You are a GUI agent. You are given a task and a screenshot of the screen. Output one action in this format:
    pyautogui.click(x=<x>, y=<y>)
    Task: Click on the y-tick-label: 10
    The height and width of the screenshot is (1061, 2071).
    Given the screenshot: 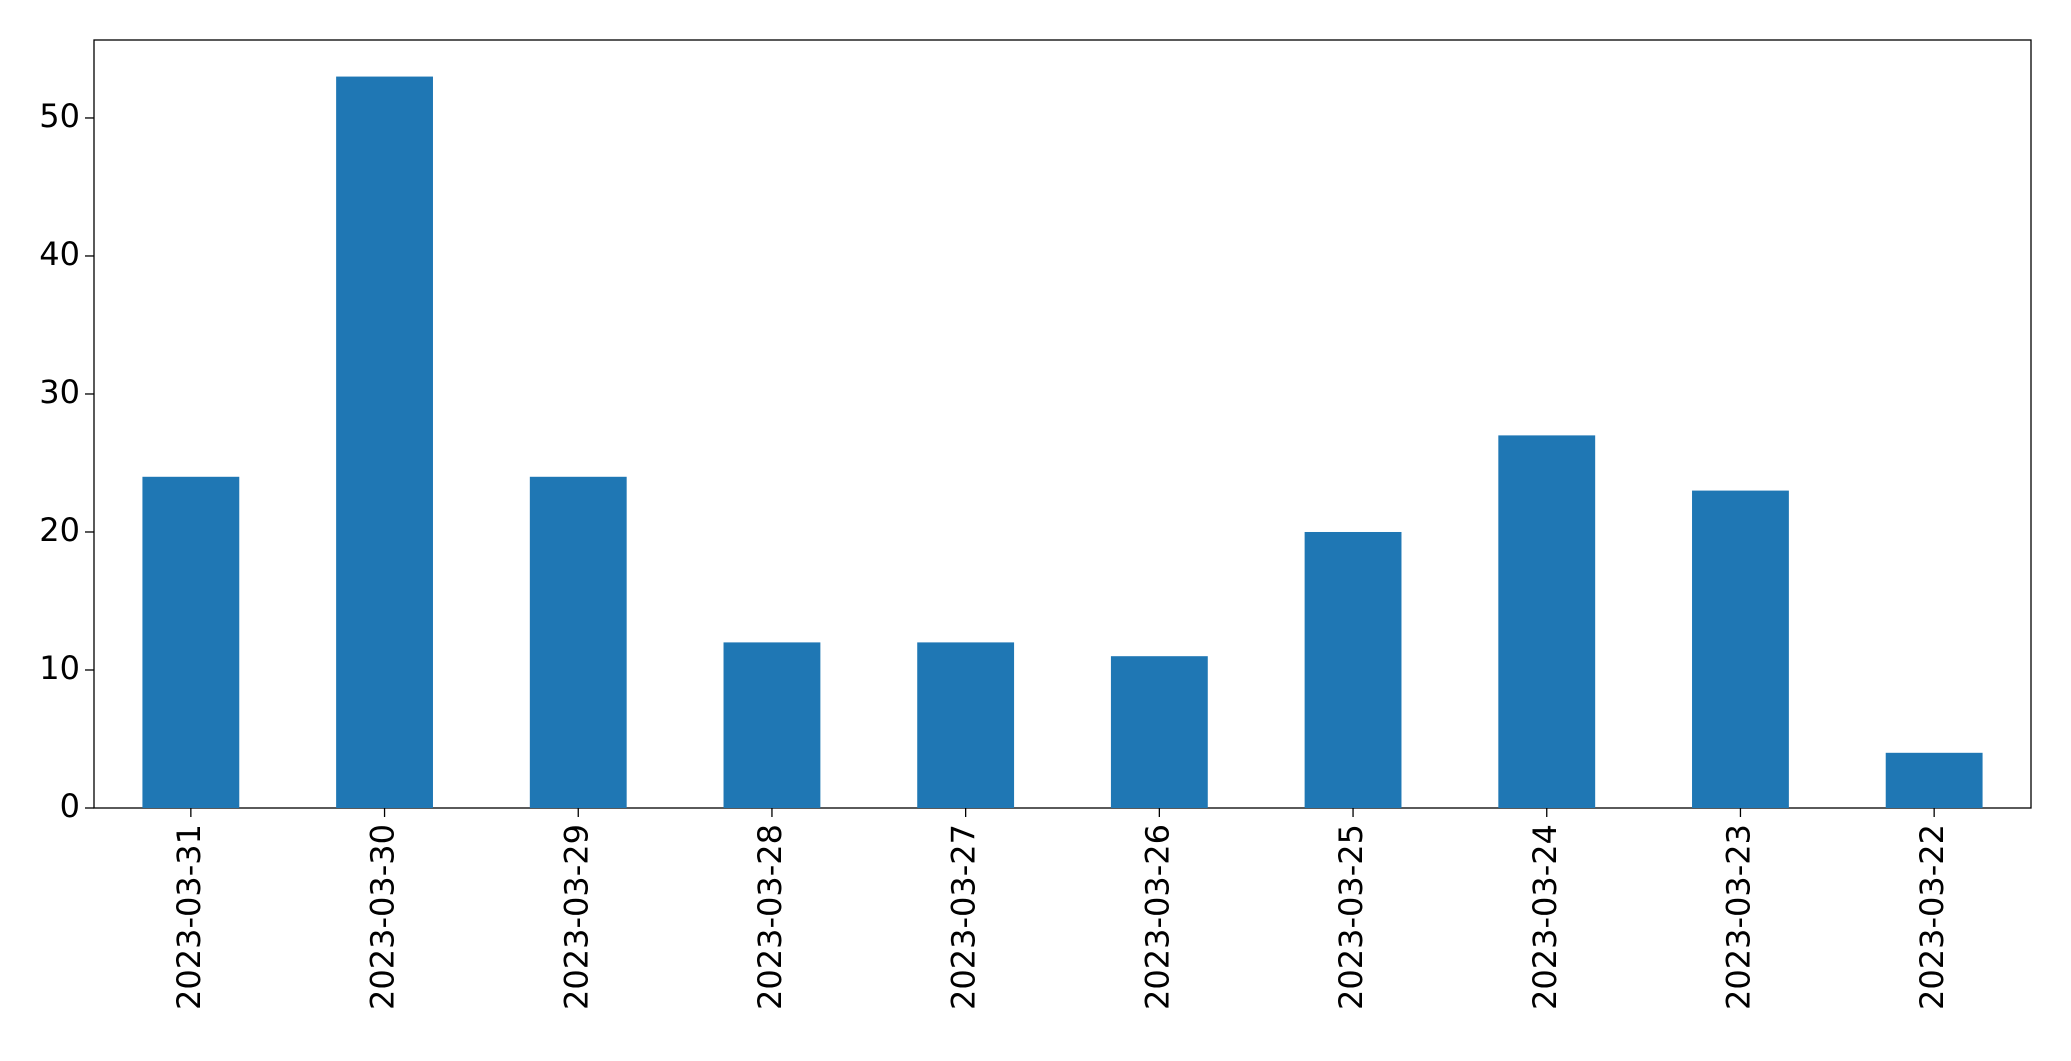 What is the action you would take?
    pyautogui.click(x=59, y=668)
    